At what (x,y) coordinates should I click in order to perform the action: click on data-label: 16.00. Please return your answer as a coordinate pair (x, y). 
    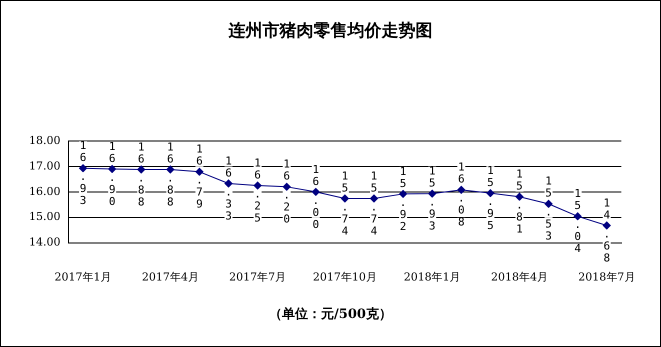
    Looking at the image, I should click on (316, 196).